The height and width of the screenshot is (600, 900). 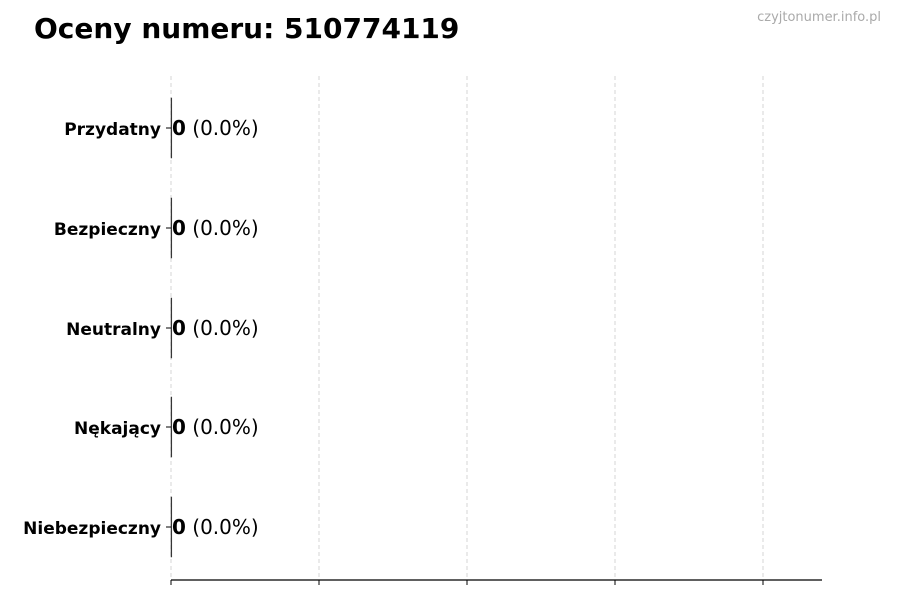 What do you see at coordinates (113, 330) in the screenshot?
I see `y-tick-label: Neutralny` at bounding box center [113, 330].